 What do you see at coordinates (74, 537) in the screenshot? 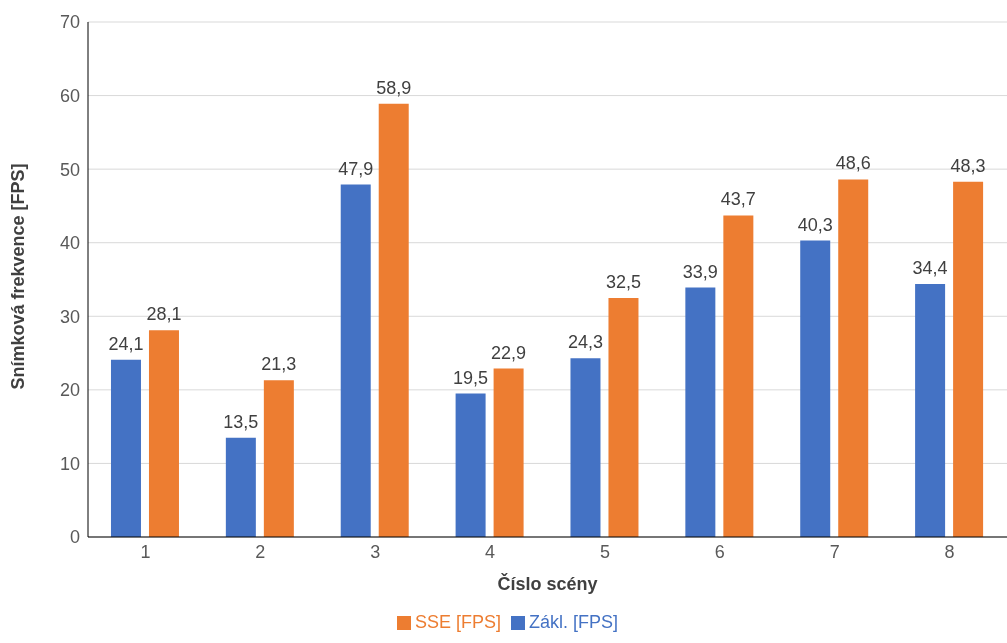
I see `y-tick-label: 0` at bounding box center [74, 537].